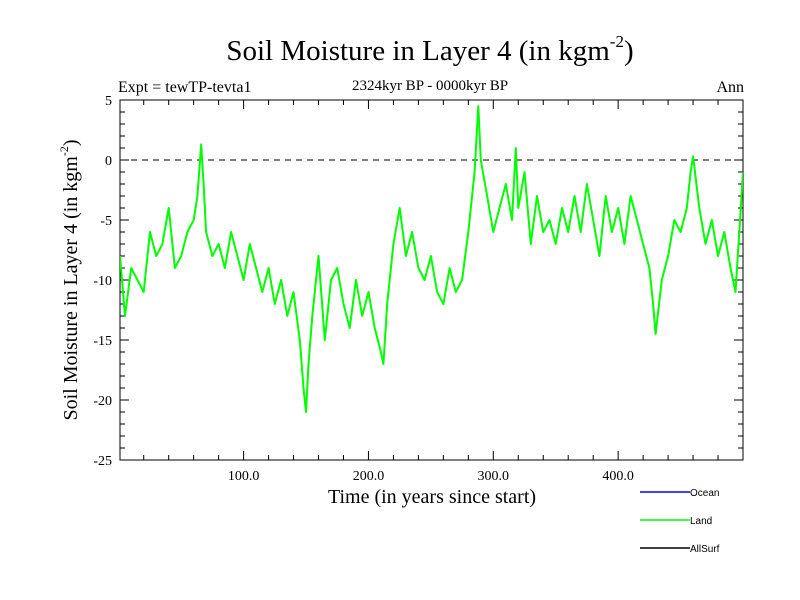 The width and height of the screenshot is (800, 600). What do you see at coordinates (432, 497) in the screenshot?
I see `x-axis-label: Time (in years since start)` at bounding box center [432, 497].